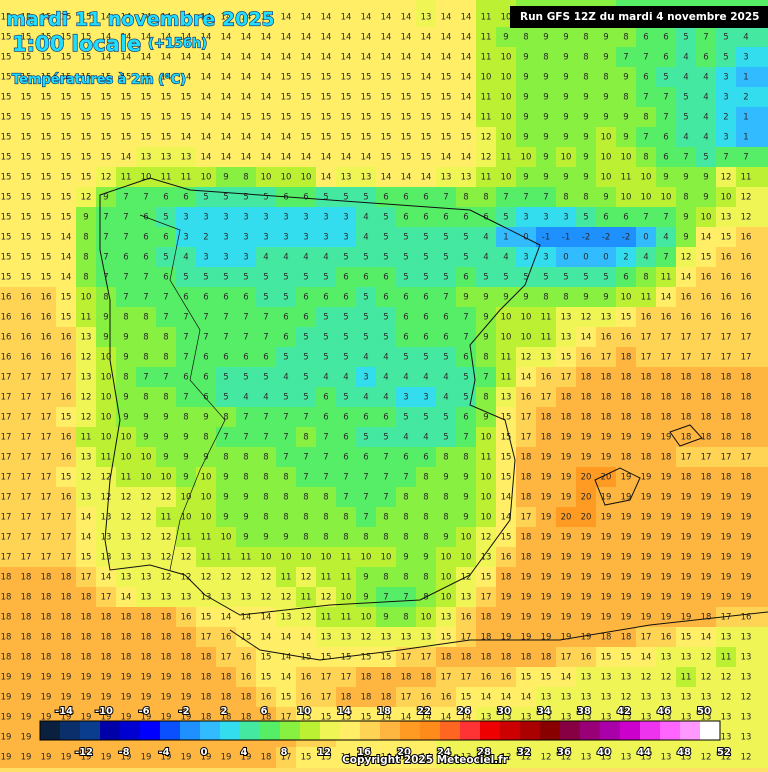  Describe the element at coordinates (525, 218) in the screenshot. I see `grid-value: 3` at that location.